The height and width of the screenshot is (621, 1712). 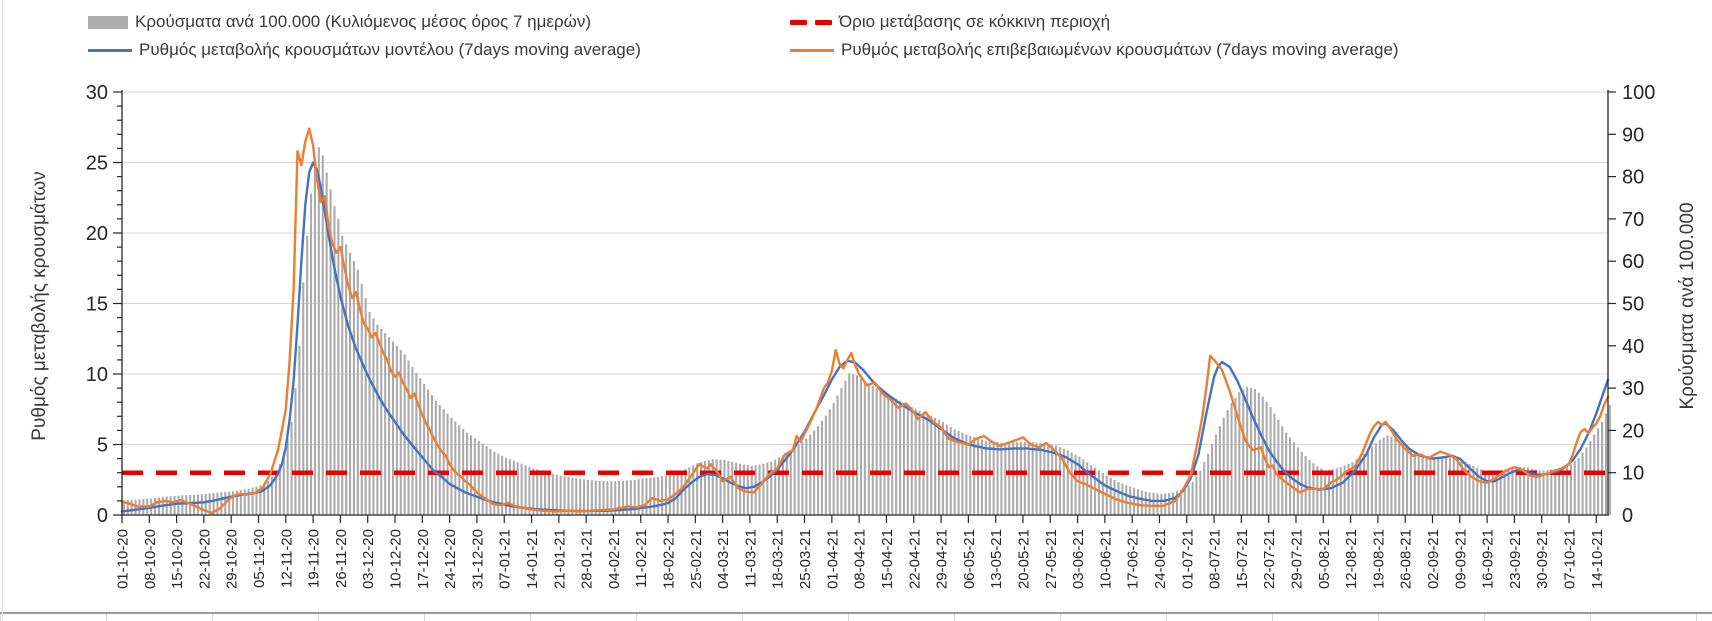 What do you see at coordinates (97, 375) in the screenshot?
I see `y-left-tick-label: 10` at bounding box center [97, 375].